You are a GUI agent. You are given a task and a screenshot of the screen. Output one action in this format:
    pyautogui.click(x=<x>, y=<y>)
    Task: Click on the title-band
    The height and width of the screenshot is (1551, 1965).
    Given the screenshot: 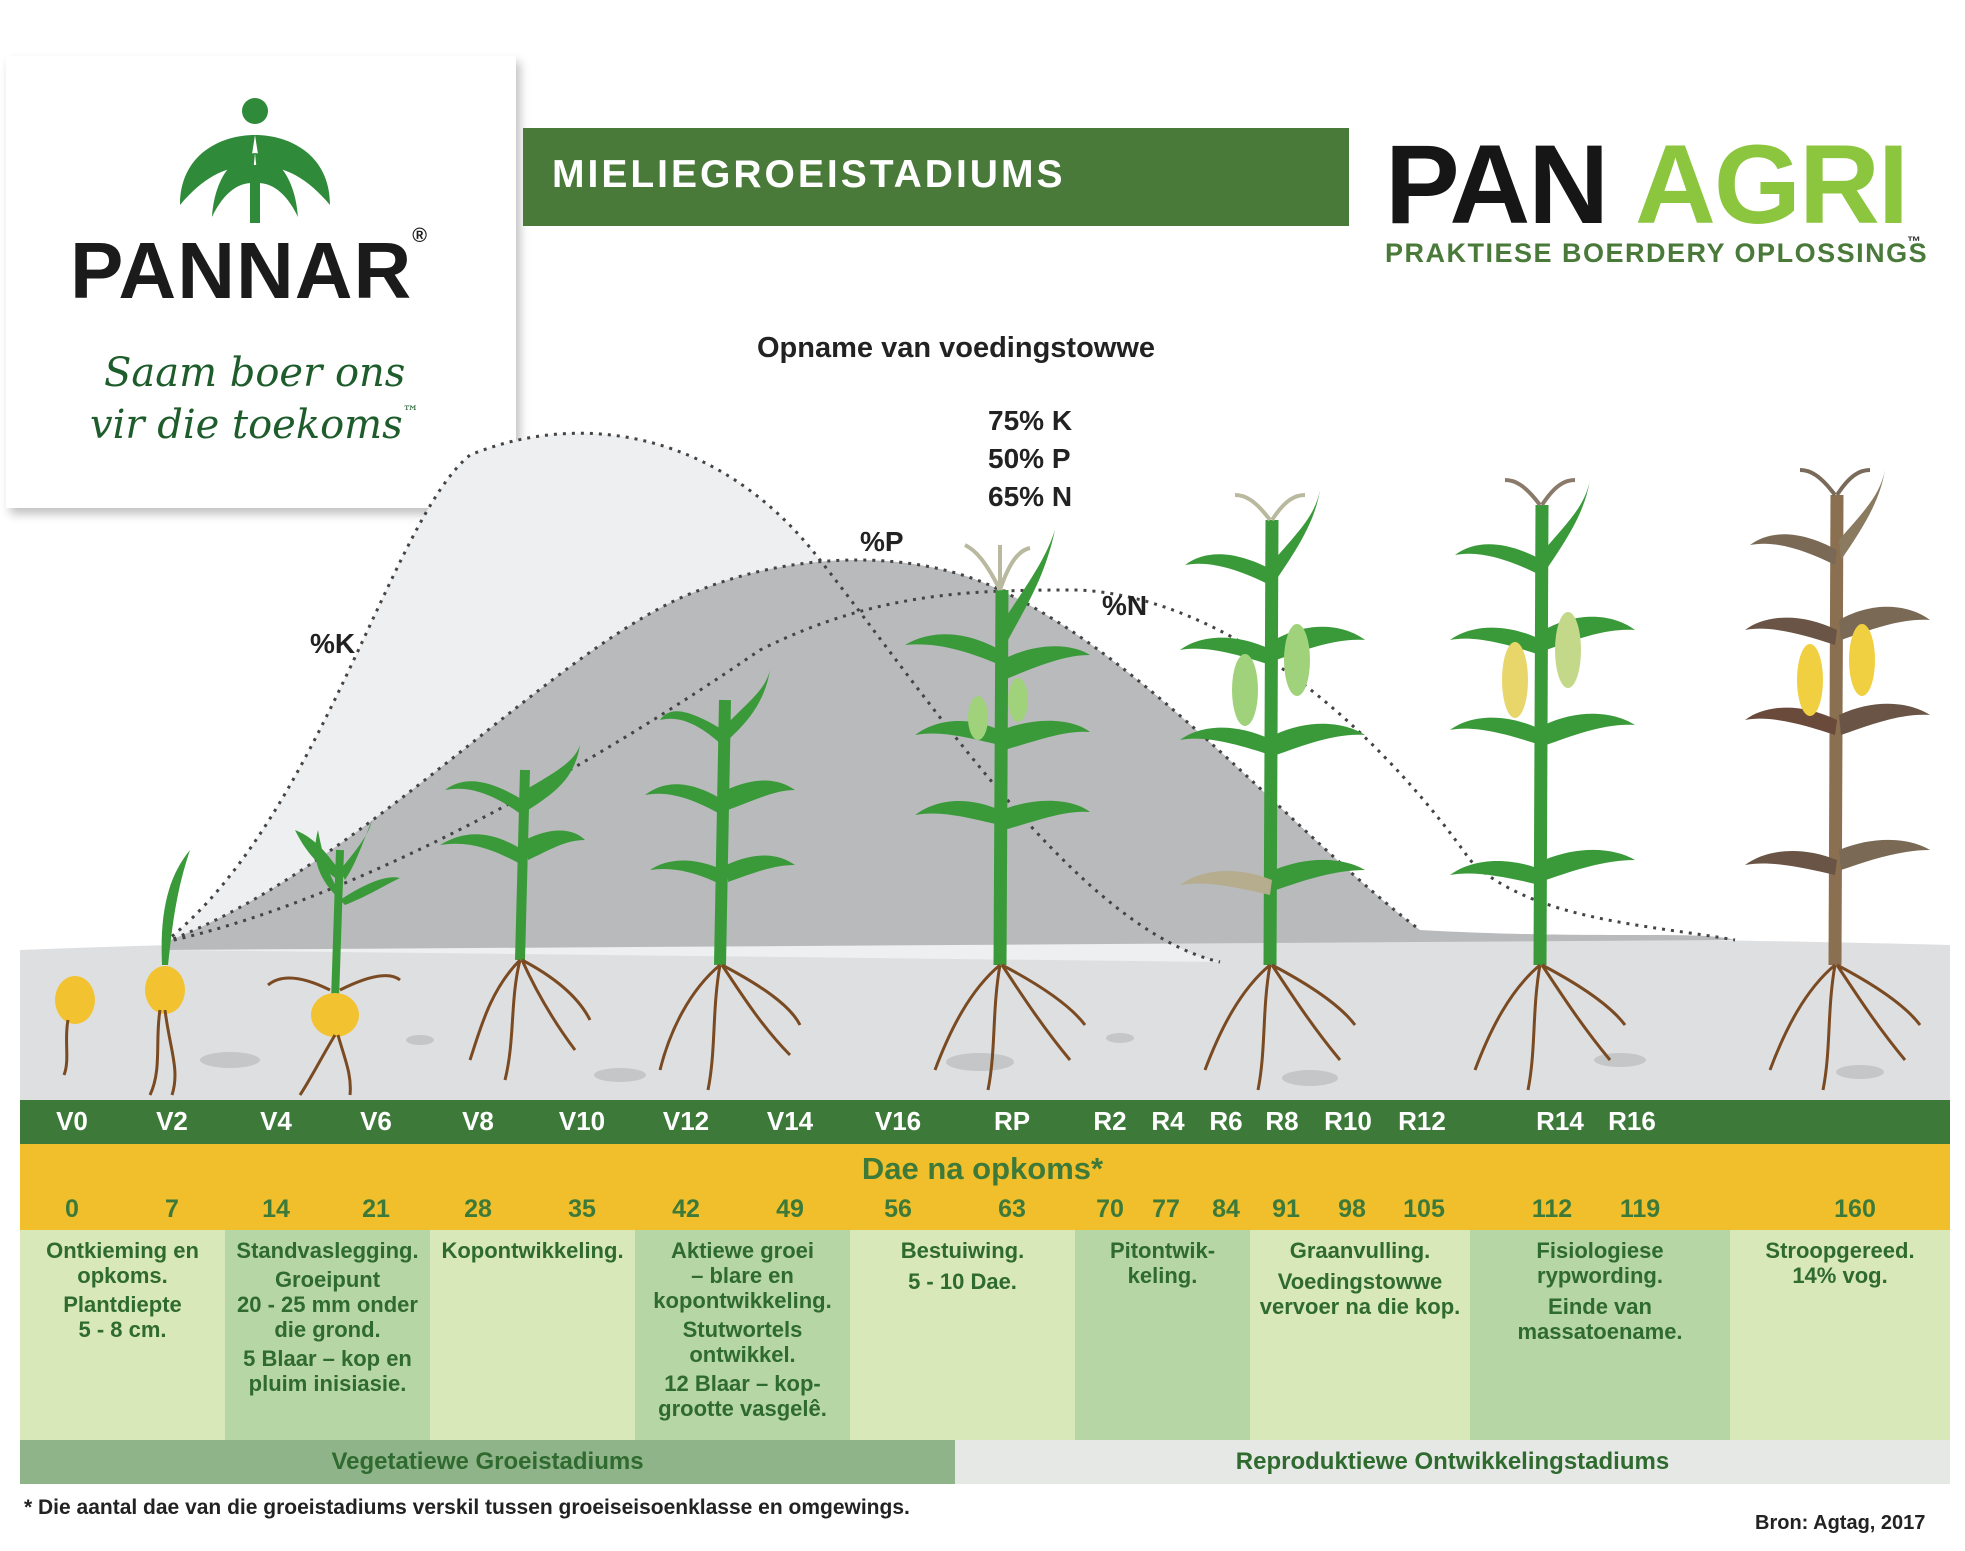 What is the action you would take?
    pyautogui.click(x=936, y=177)
    